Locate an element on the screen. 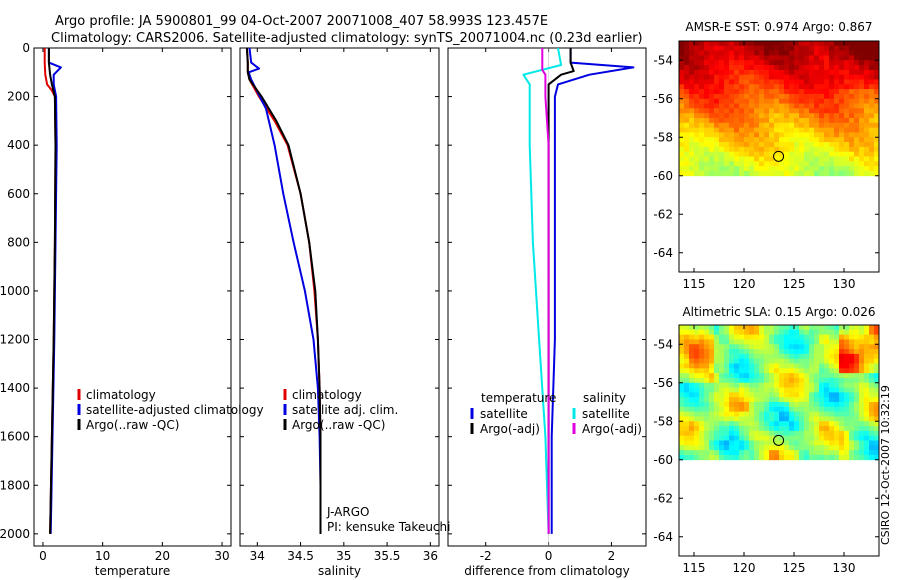 This screenshot has width=900, height=580. difference-xtick-label: 2 is located at coordinates (612, 556).